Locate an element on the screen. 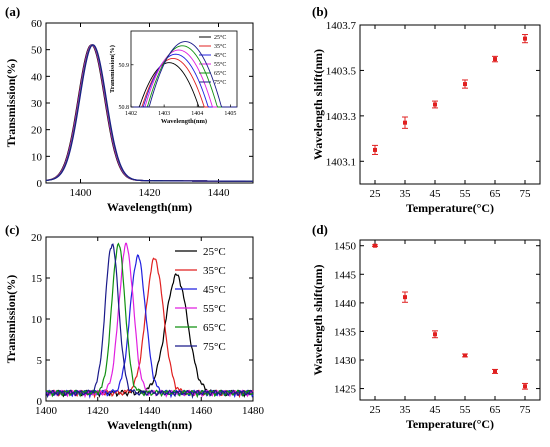  y-tick-label: 1403.7 is located at coordinates (341, 26).